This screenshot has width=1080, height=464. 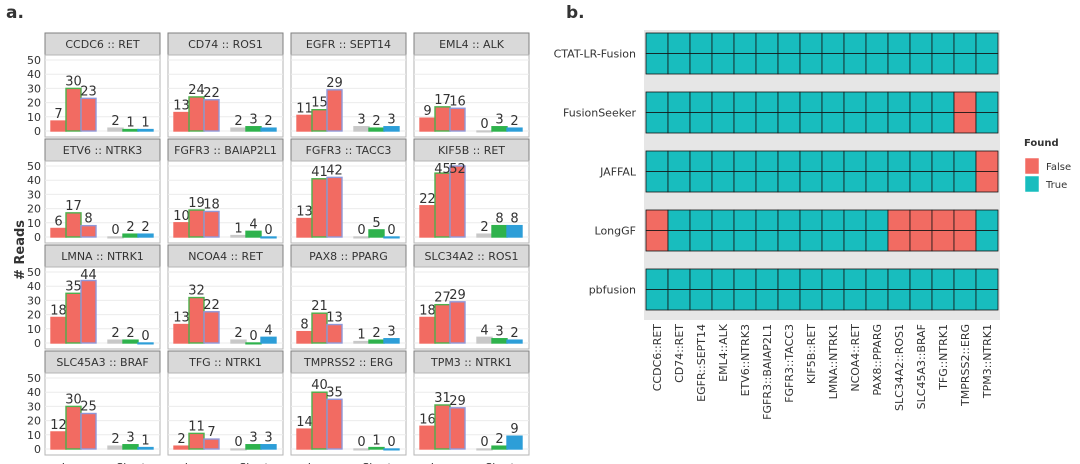 What do you see at coordinates (1041, 143) in the screenshot?
I see `legend-title: Found` at bounding box center [1041, 143].